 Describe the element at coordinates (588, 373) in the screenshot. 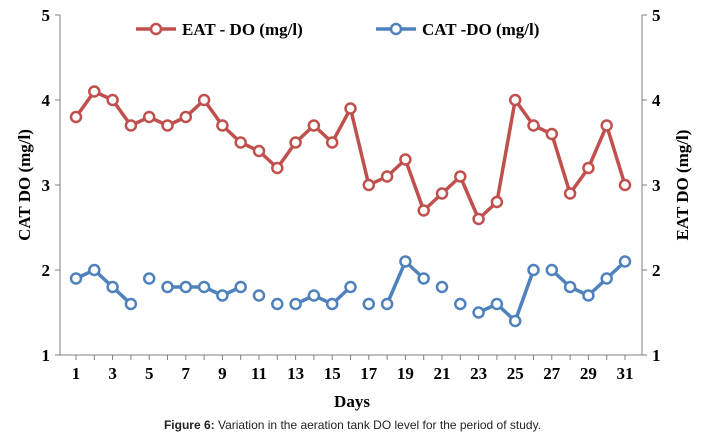

I see `x-tick-label: 29` at that location.